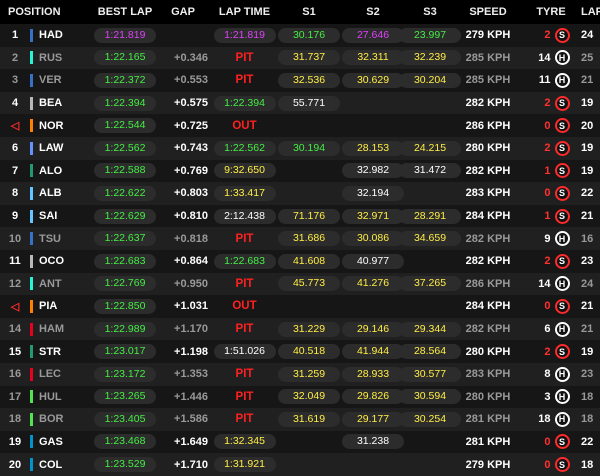 The width and height of the screenshot is (600, 476). What do you see at coordinates (430, 58) in the screenshot?
I see `s3-cell: 32.239` at bounding box center [430, 58].